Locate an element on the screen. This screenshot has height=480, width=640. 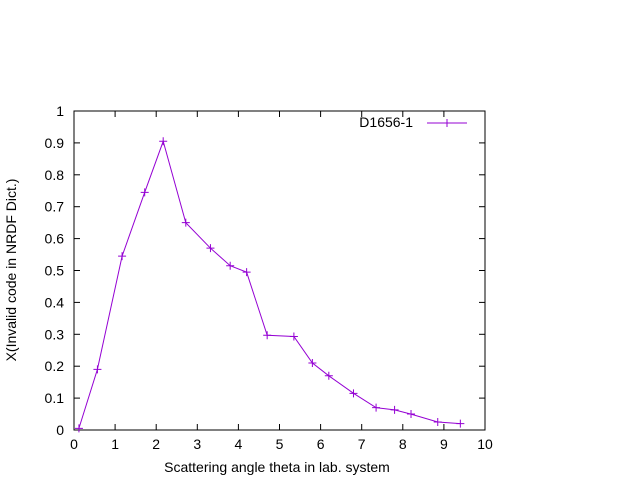
x-tick-label: 7 is located at coordinates (362, 444).